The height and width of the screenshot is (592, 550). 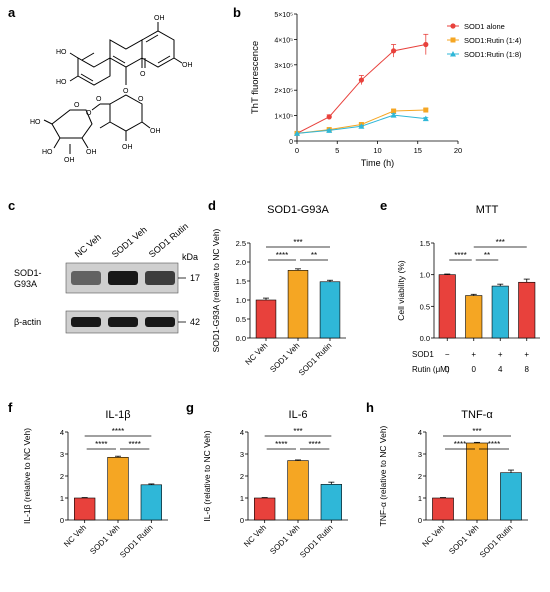 What do you see at coordinates (283, 117) in the screenshot?
I see `y-tick-label: 1×10⁵` at bounding box center [283, 117].